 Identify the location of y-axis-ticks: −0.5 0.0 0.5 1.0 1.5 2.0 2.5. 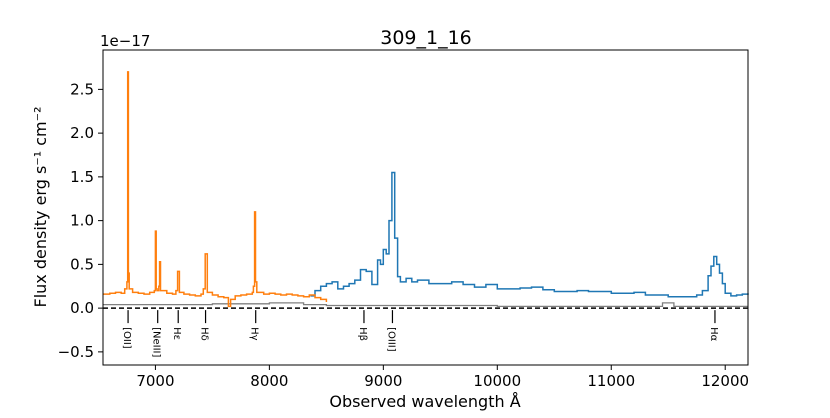
(80, 220).